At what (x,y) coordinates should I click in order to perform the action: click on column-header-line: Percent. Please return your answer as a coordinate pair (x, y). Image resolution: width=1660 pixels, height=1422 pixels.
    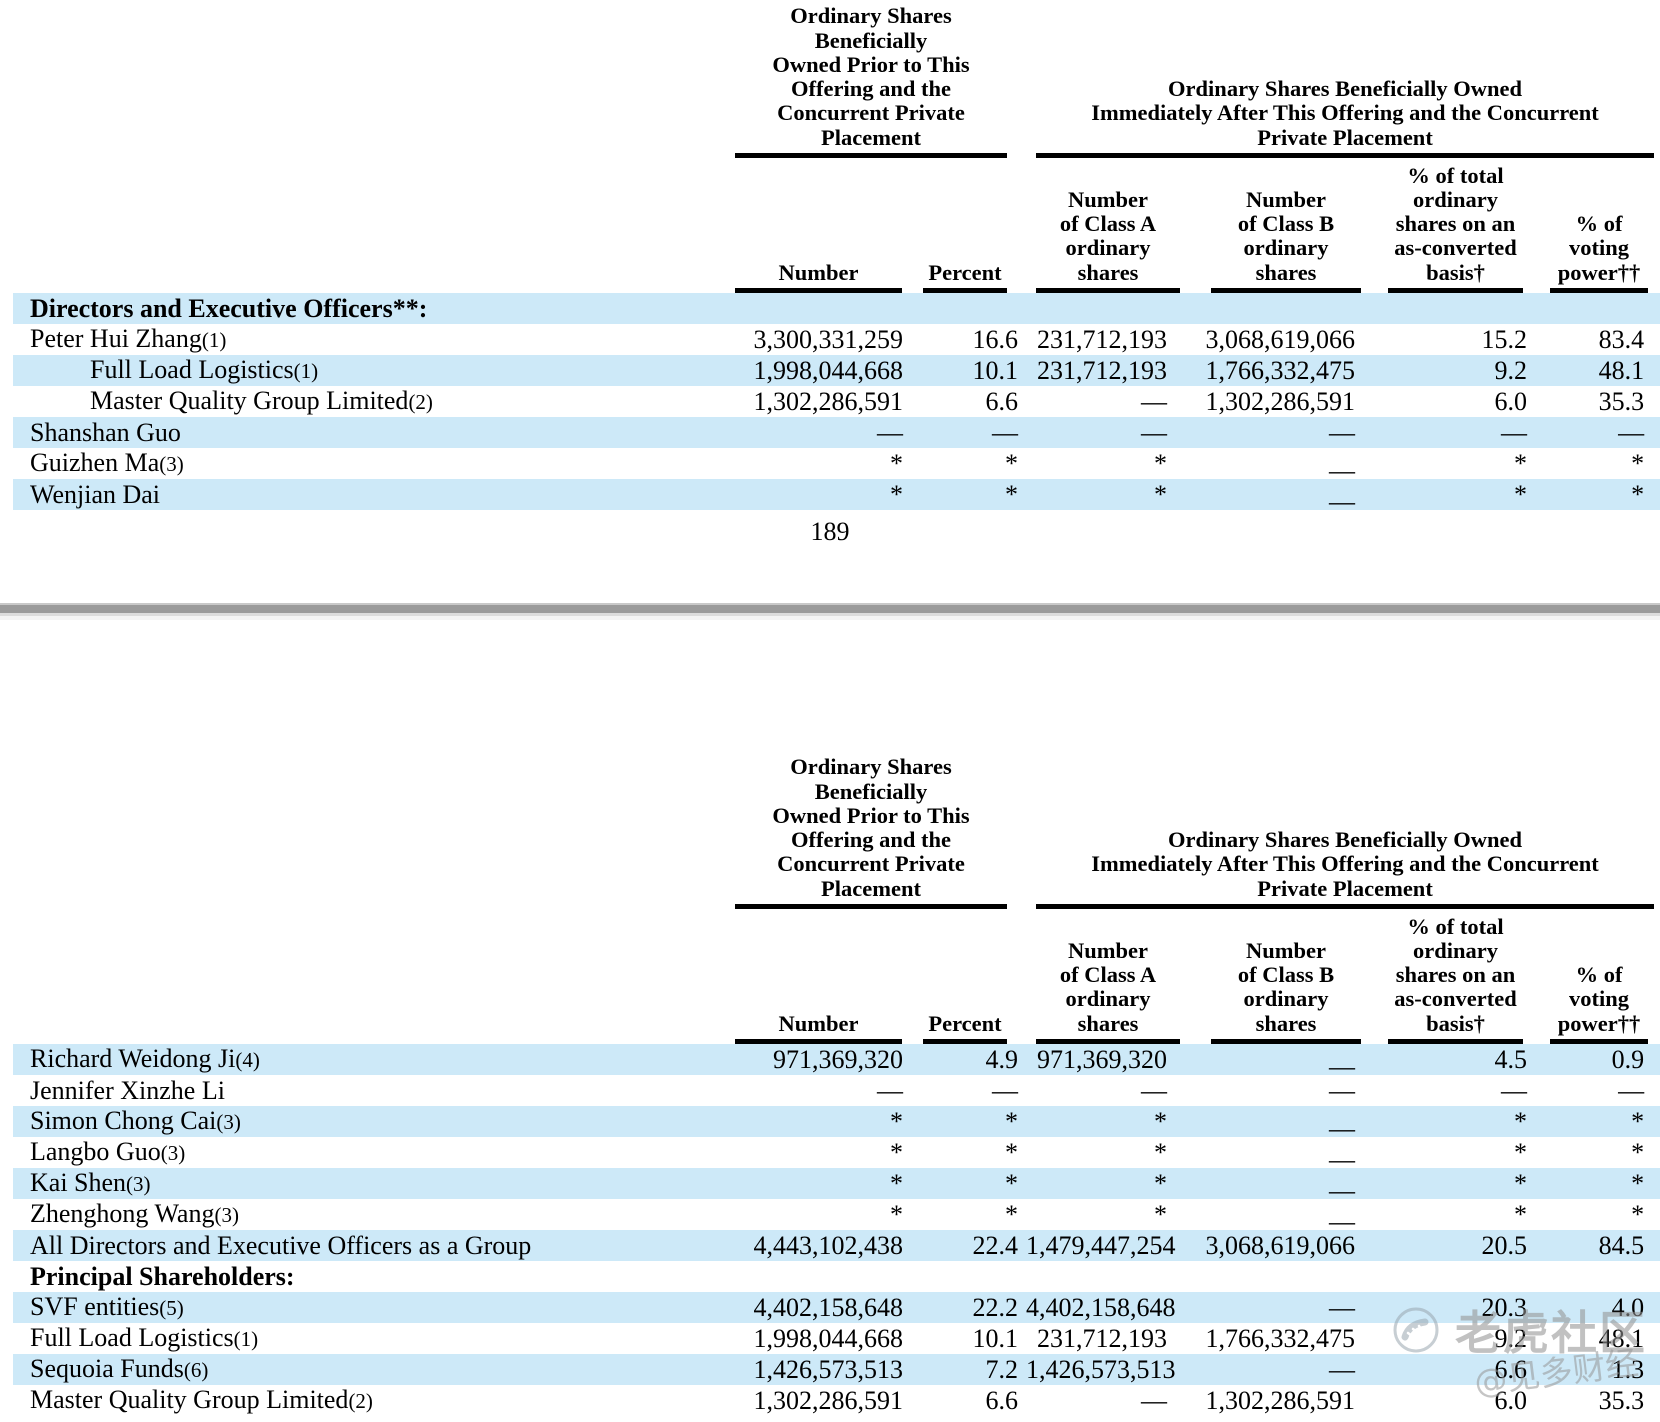
    Looking at the image, I should click on (965, 1023).